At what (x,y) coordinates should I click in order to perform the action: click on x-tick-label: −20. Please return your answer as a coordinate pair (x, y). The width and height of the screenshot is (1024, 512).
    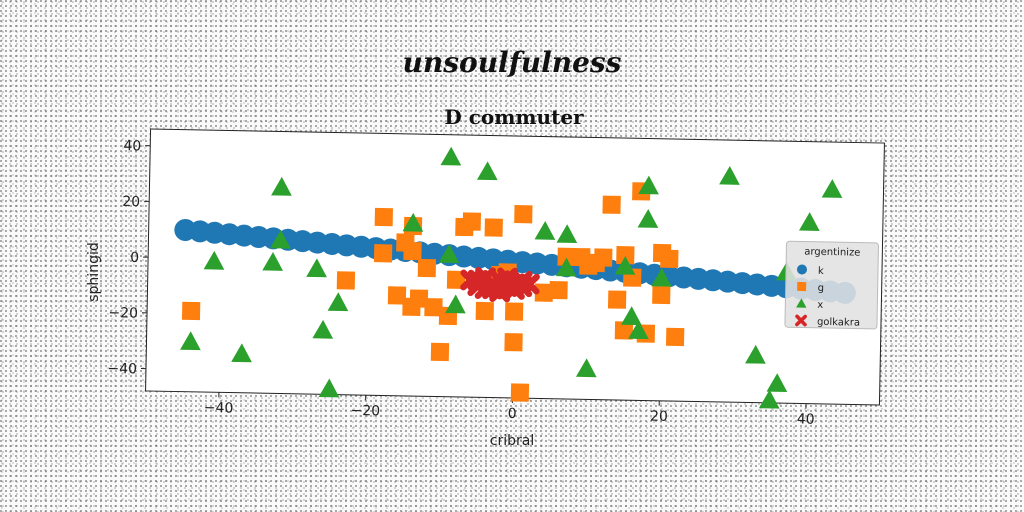
    Looking at the image, I should click on (365, 411).